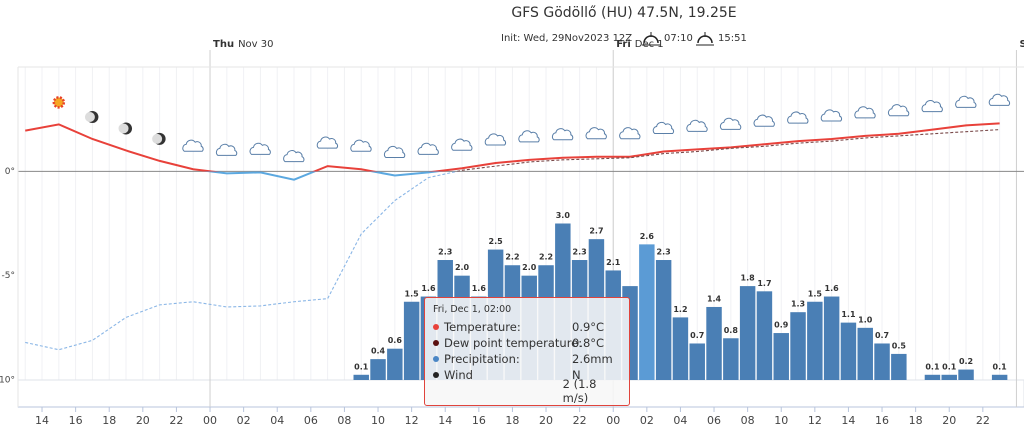 The height and width of the screenshot is (433, 1024). I want to click on tooltip-row: 2 (1.8 m/s), so click(527, 391).